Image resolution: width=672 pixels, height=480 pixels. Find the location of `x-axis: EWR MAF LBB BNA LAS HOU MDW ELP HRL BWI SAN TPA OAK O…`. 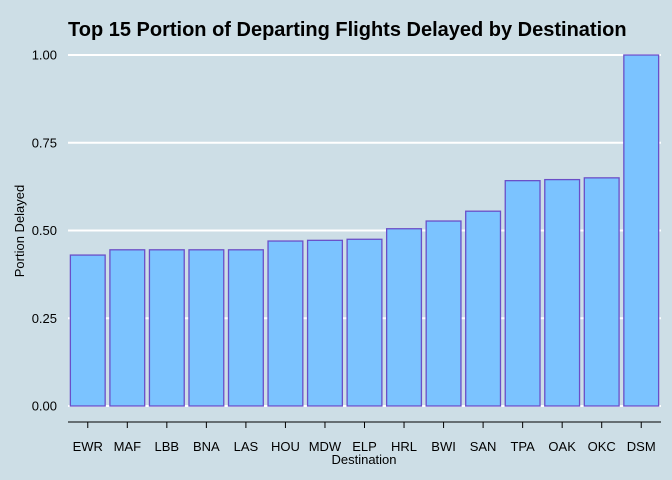

x-axis: EWR MAF LBB BNA LAS HOU MDW ELP HRL BWI SAN TPA OAK O… is located at coordinates (364, 437).